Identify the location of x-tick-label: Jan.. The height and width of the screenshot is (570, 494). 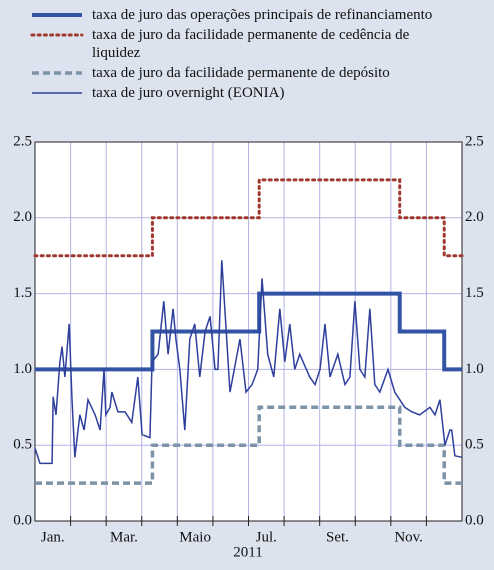
(53, 537).